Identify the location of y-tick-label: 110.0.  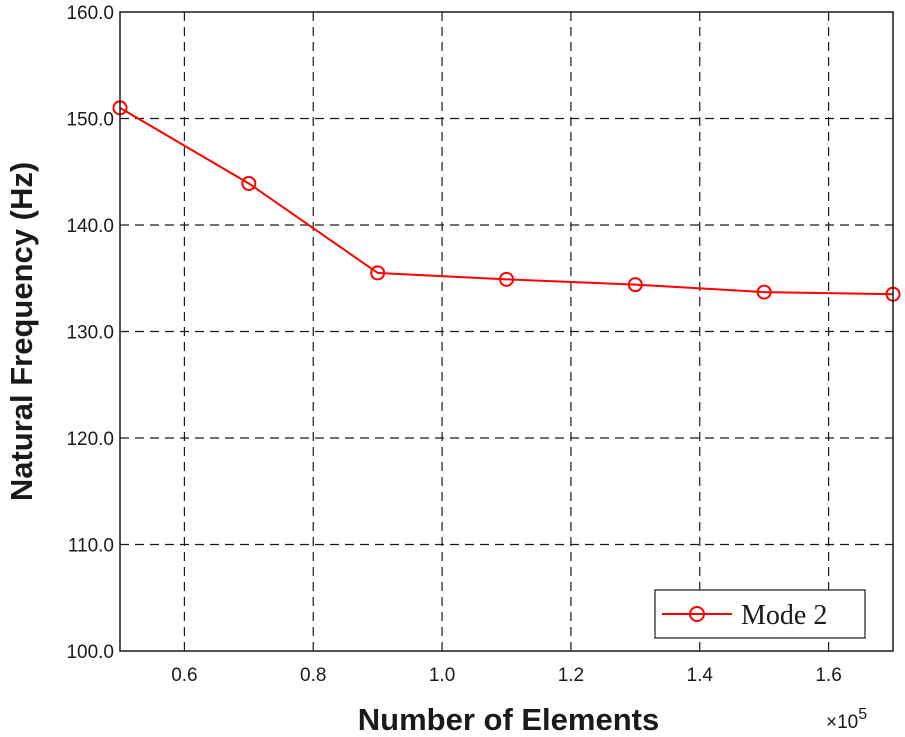
(91, 546).